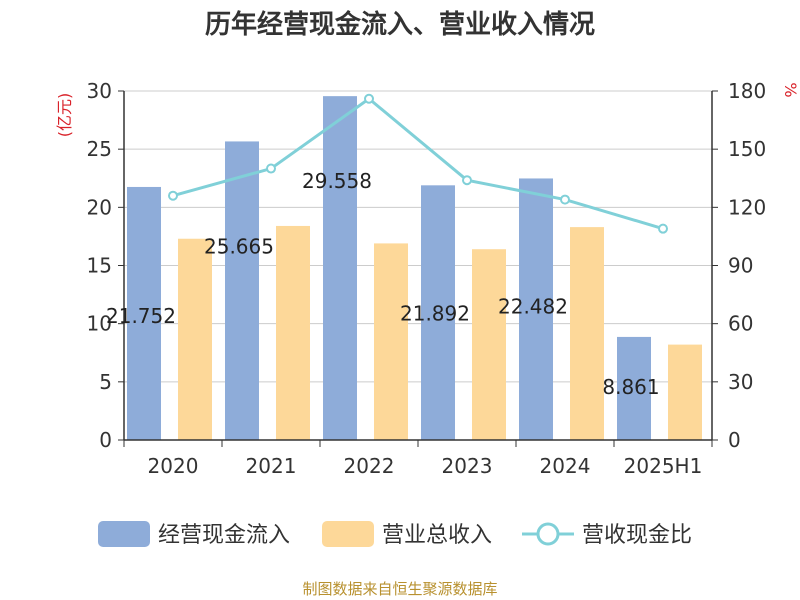 This screenshot has height=600, width=800. Describe the element at coordinates (400, 589) in the screenshot. I see `data-source: 制图数据来自恒生聚源数据库` at that location.